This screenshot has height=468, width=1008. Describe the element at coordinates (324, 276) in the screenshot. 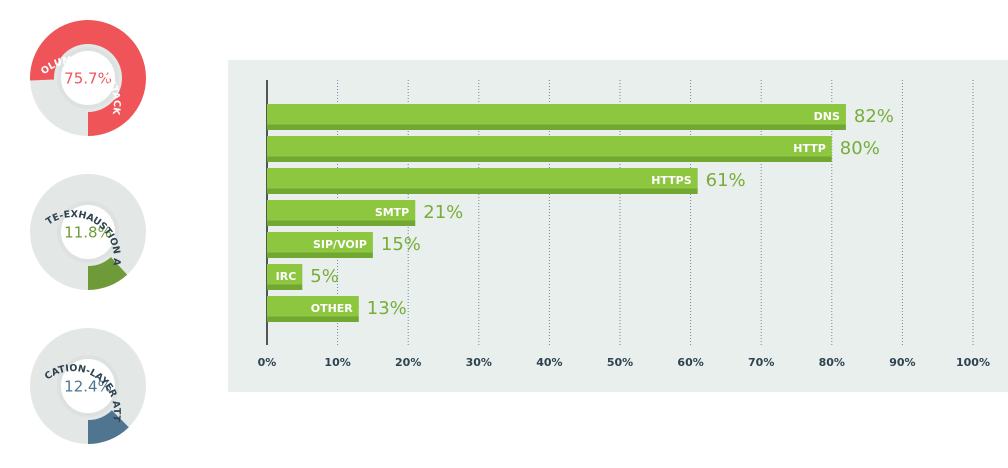

I see `bar-value-label: 5%` at that location.